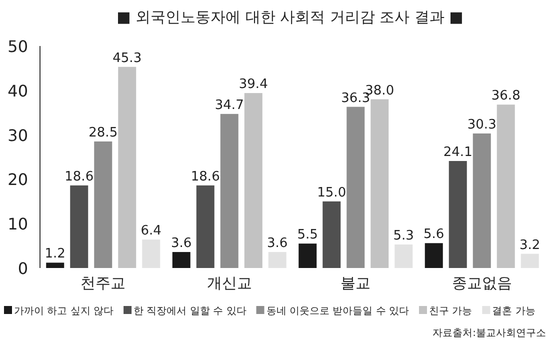 Image resolution: width=550 pixels, height=343 pixels. I want to click on data-label: 3.2, so click(530, 245).